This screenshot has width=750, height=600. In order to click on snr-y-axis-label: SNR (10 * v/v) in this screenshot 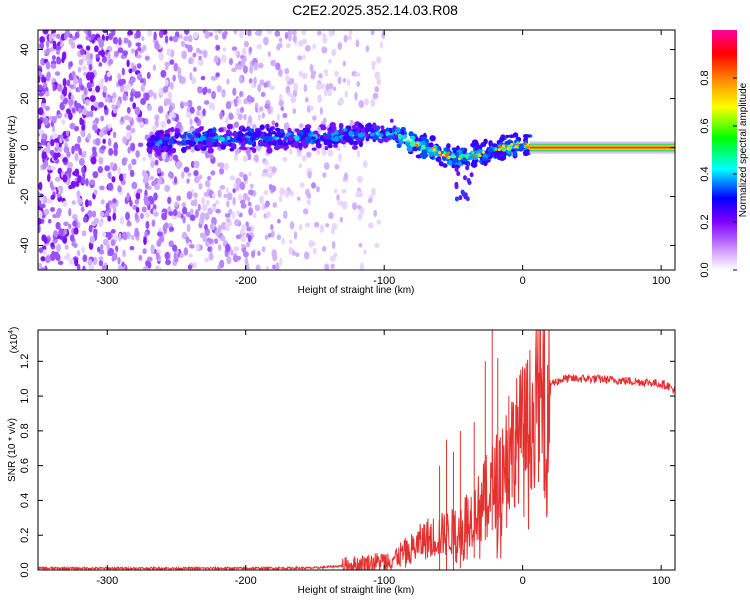, I will do `click(12, 450)`.